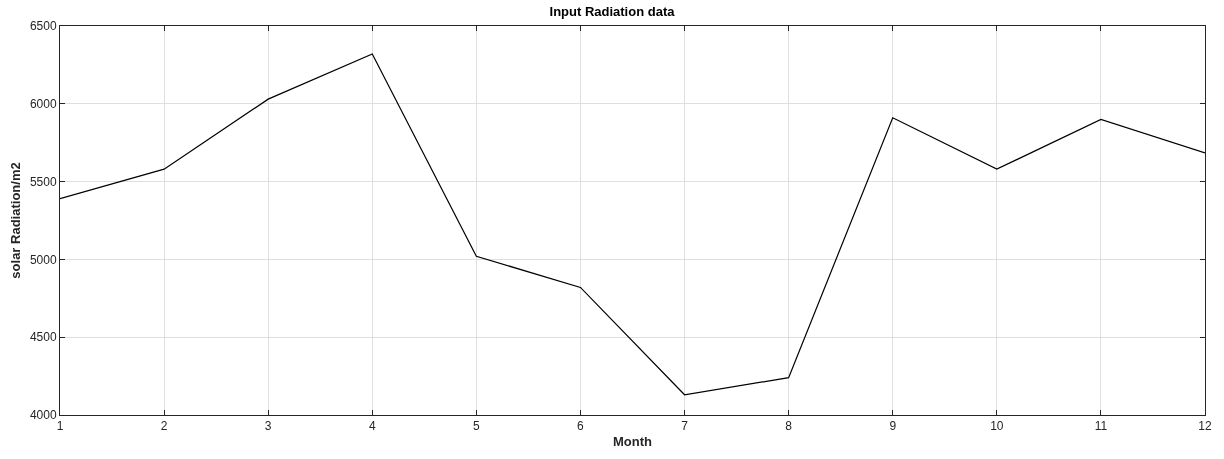 Image resolution: width=1224 pixels, height=459 pixels. What do you see at coordinates (372, 426) in the screenshot?
I see `x-tick-label: 4` at bounding box center [372, 426].